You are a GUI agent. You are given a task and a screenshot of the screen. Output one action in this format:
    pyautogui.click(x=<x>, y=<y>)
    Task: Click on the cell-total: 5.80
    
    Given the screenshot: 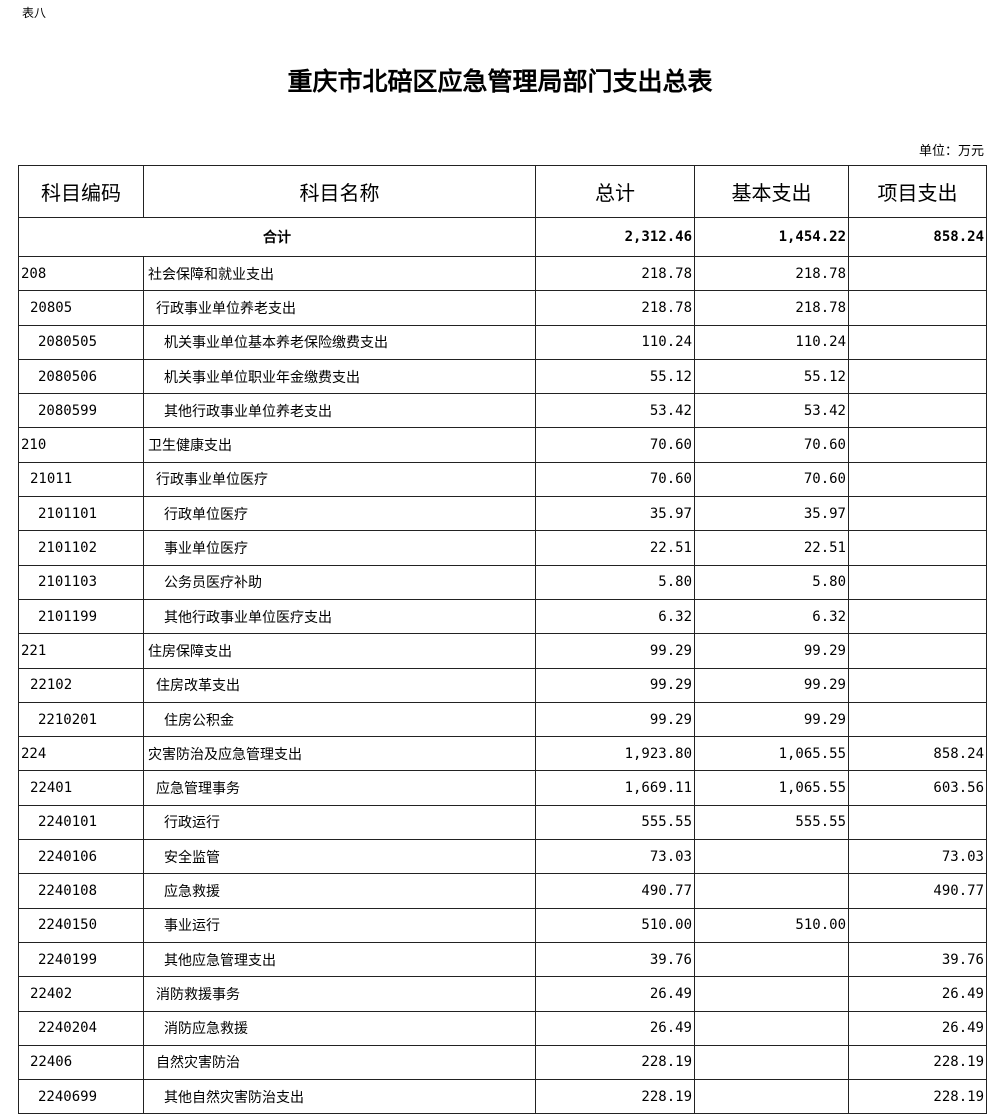 What is the action you would take?
    pyautogui.click(x=615, y=582)
    